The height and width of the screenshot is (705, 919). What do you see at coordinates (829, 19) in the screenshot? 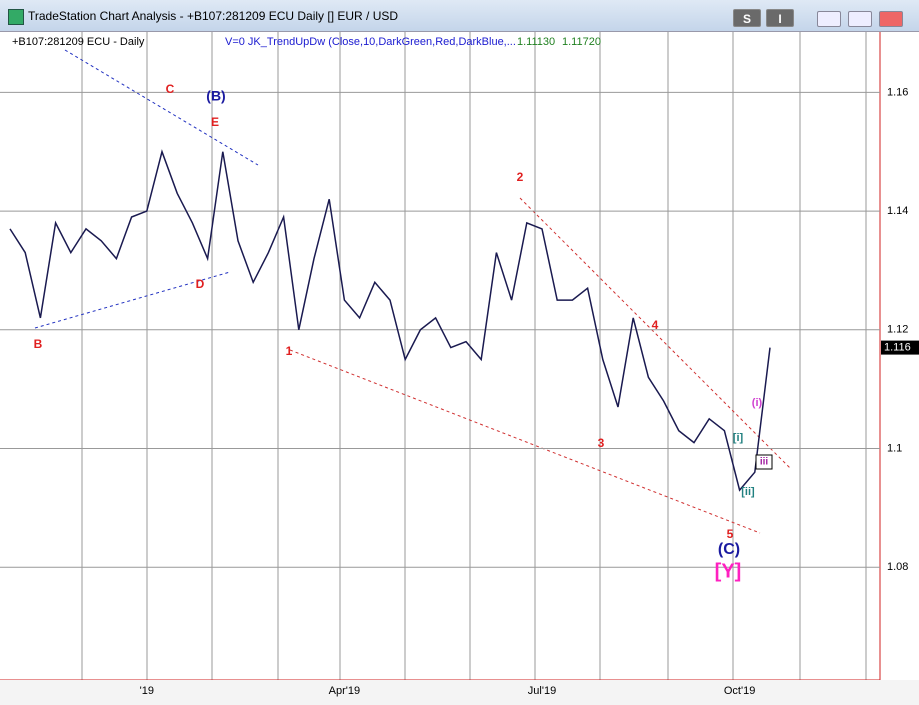
I see `minimize-button` at bounding box center [829, 19].